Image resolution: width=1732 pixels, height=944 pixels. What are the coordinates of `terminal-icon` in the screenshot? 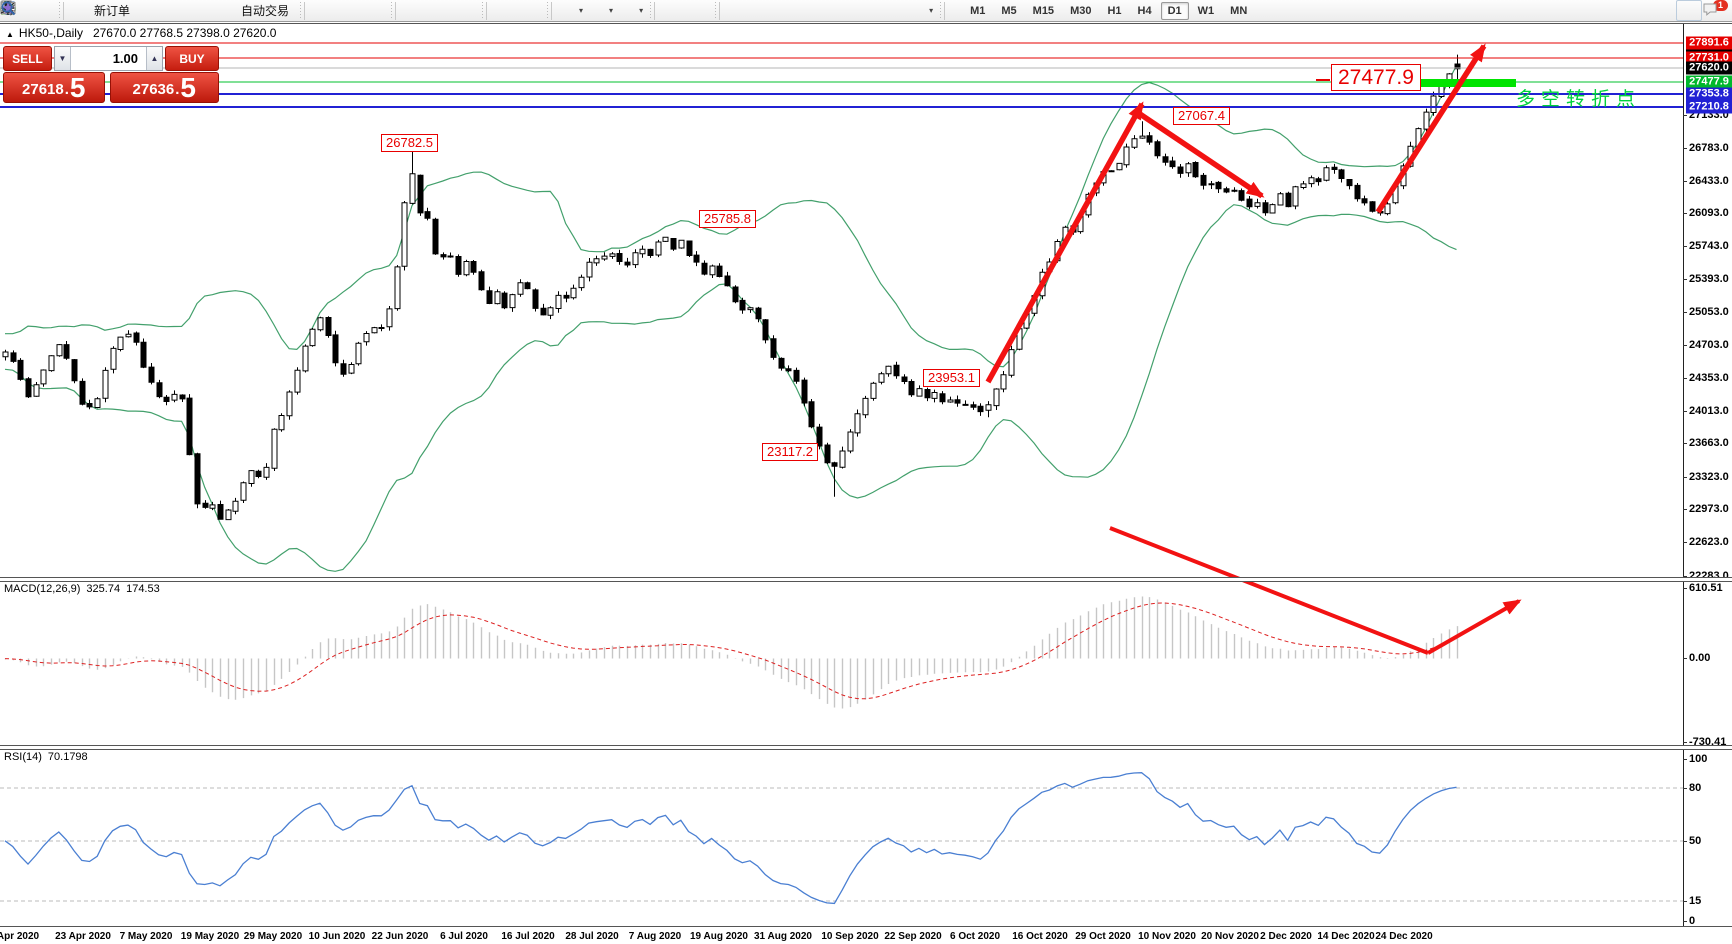 It's located at (94, 10).